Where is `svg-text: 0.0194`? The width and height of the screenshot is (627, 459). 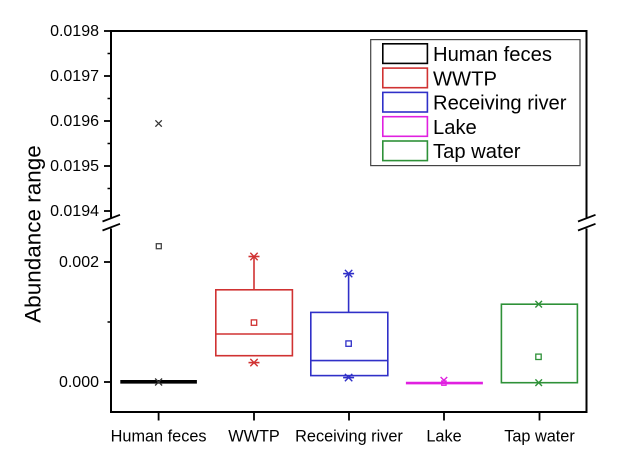
svg-text: 0.0194 is located at coordinates (74, 211).